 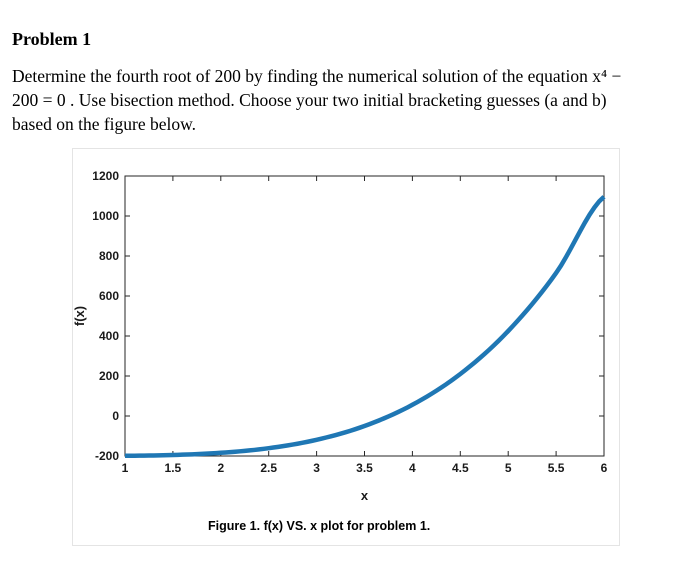 I want to click on x-tick-label: 1.5, so click(x=173, y=468).